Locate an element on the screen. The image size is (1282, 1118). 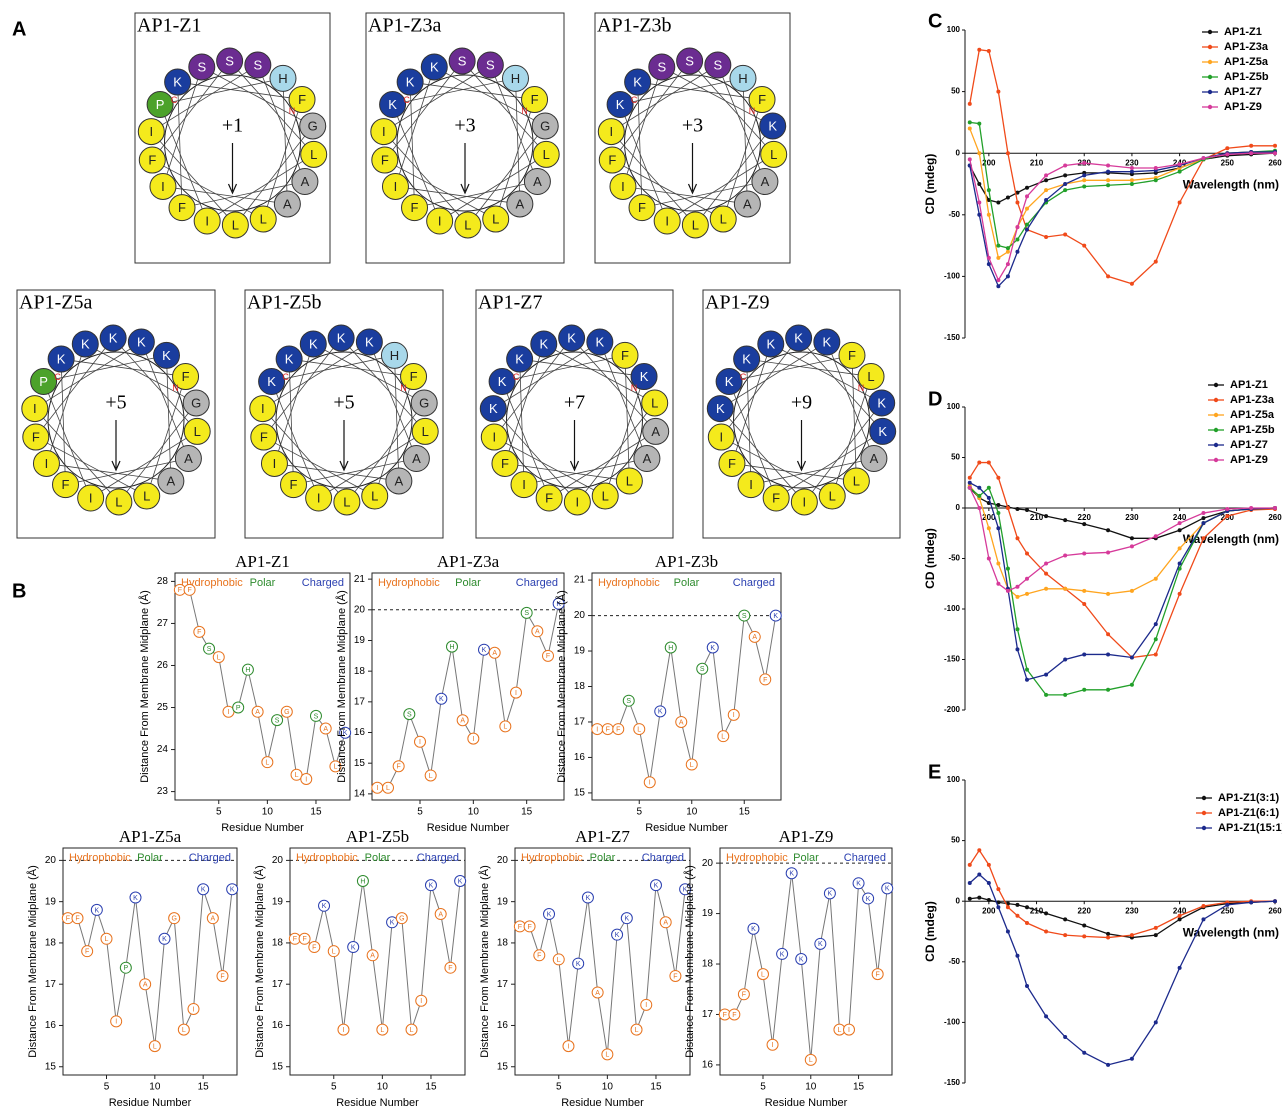
x-tick-label: 230 is located at coordinates (1132, 910).